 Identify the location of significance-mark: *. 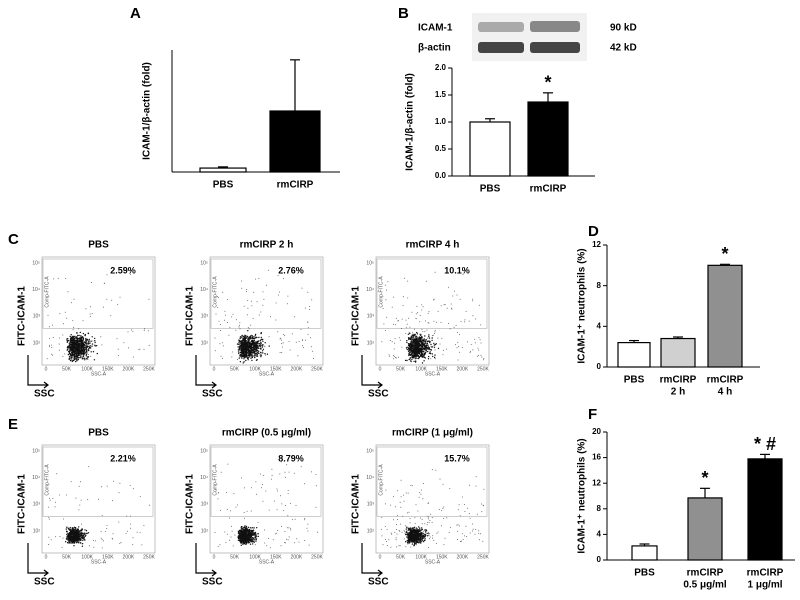
(704, 478).